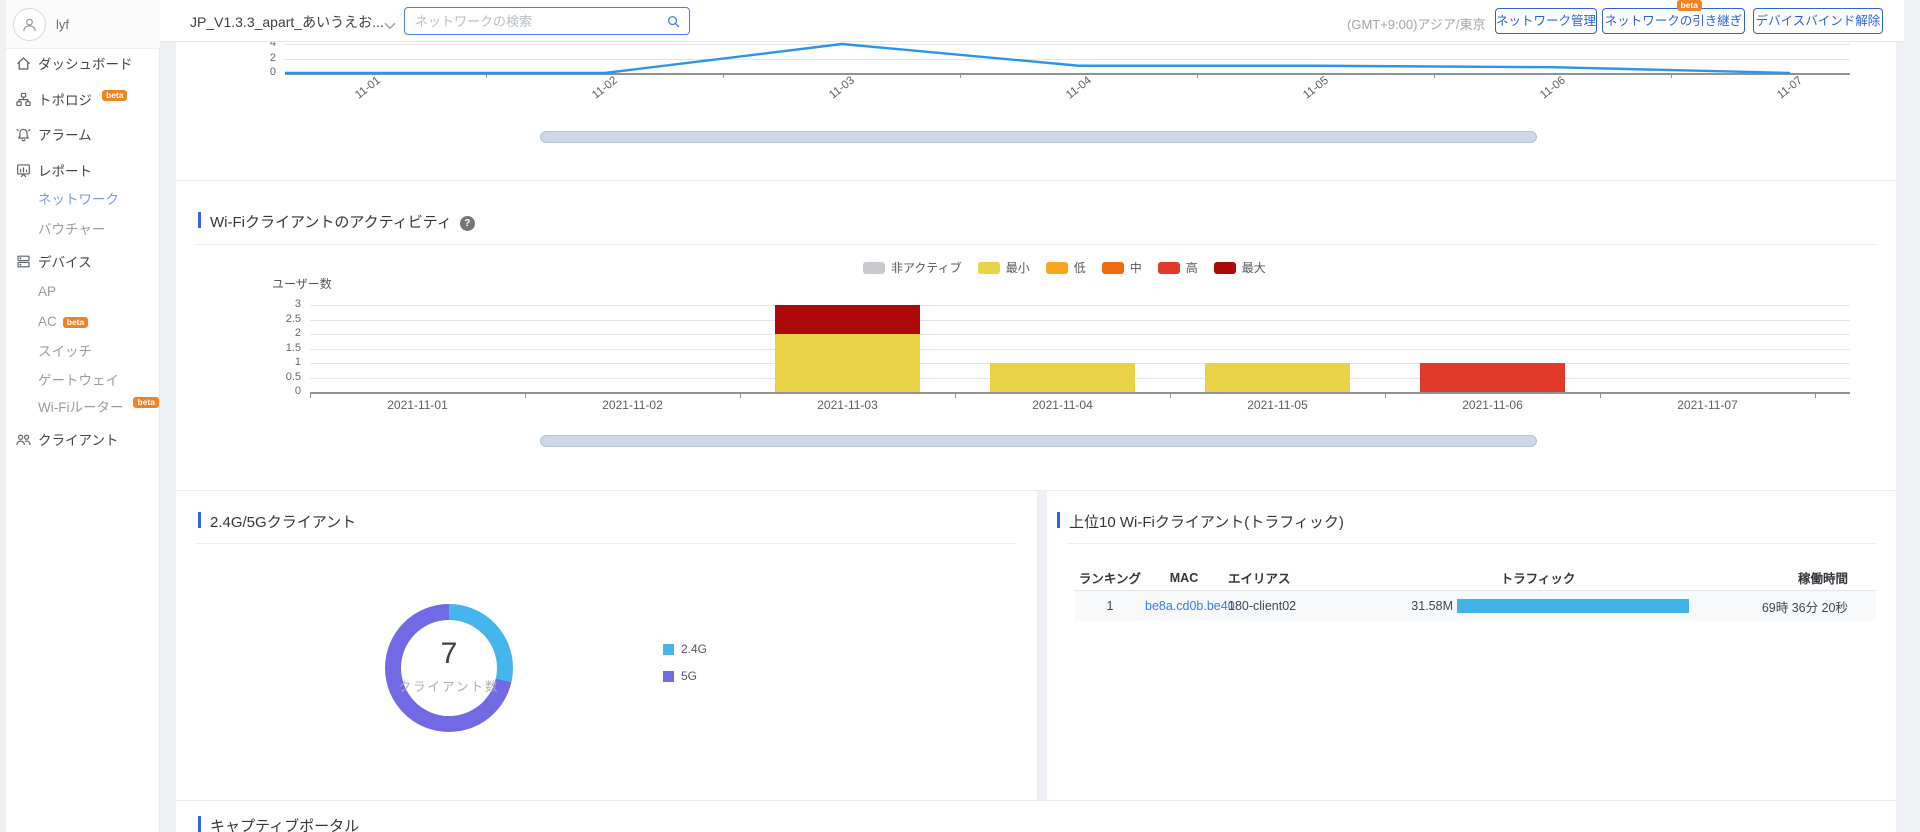 The height and width of the screenshot is (832, 1920). I want to click on mac-cell: be8a.cd0b.be40, so click(1190, 606).